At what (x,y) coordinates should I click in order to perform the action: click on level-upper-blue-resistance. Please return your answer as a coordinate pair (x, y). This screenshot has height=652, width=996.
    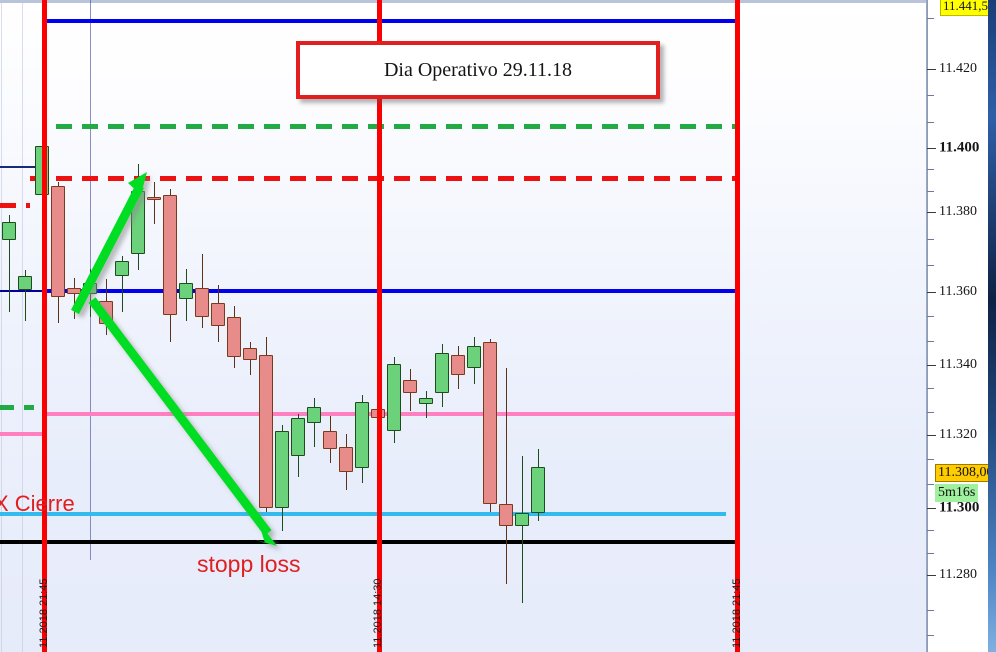
    Looking at the image, I should click on (390, 21).